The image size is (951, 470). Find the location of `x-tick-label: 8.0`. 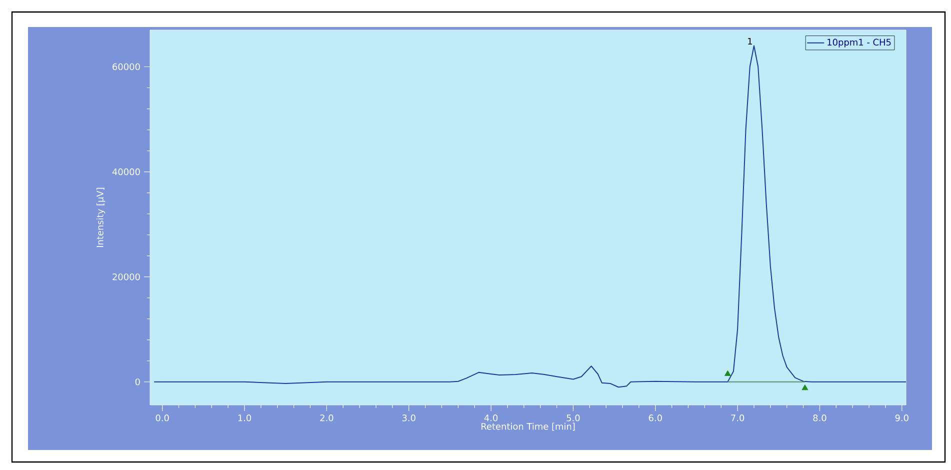

x-tick-label: 8.0 is located at coordinates (819, 418).